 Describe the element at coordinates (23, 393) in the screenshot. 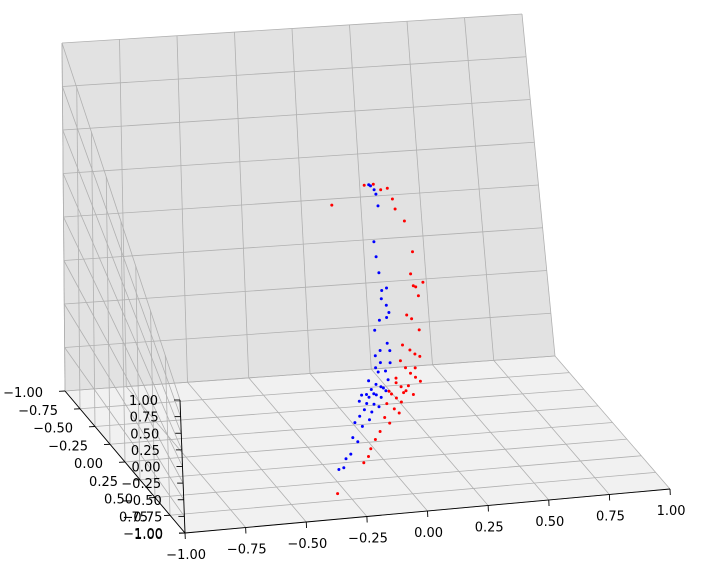

I see `y-axis-tick-label: −1.00` at that location.